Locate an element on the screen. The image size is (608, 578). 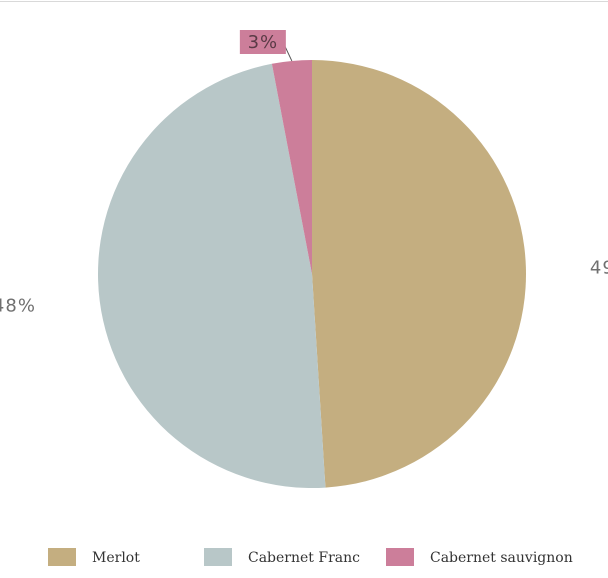
slice-label-cabernet-sauvignon: 3% is located at coordinates (263, 42).